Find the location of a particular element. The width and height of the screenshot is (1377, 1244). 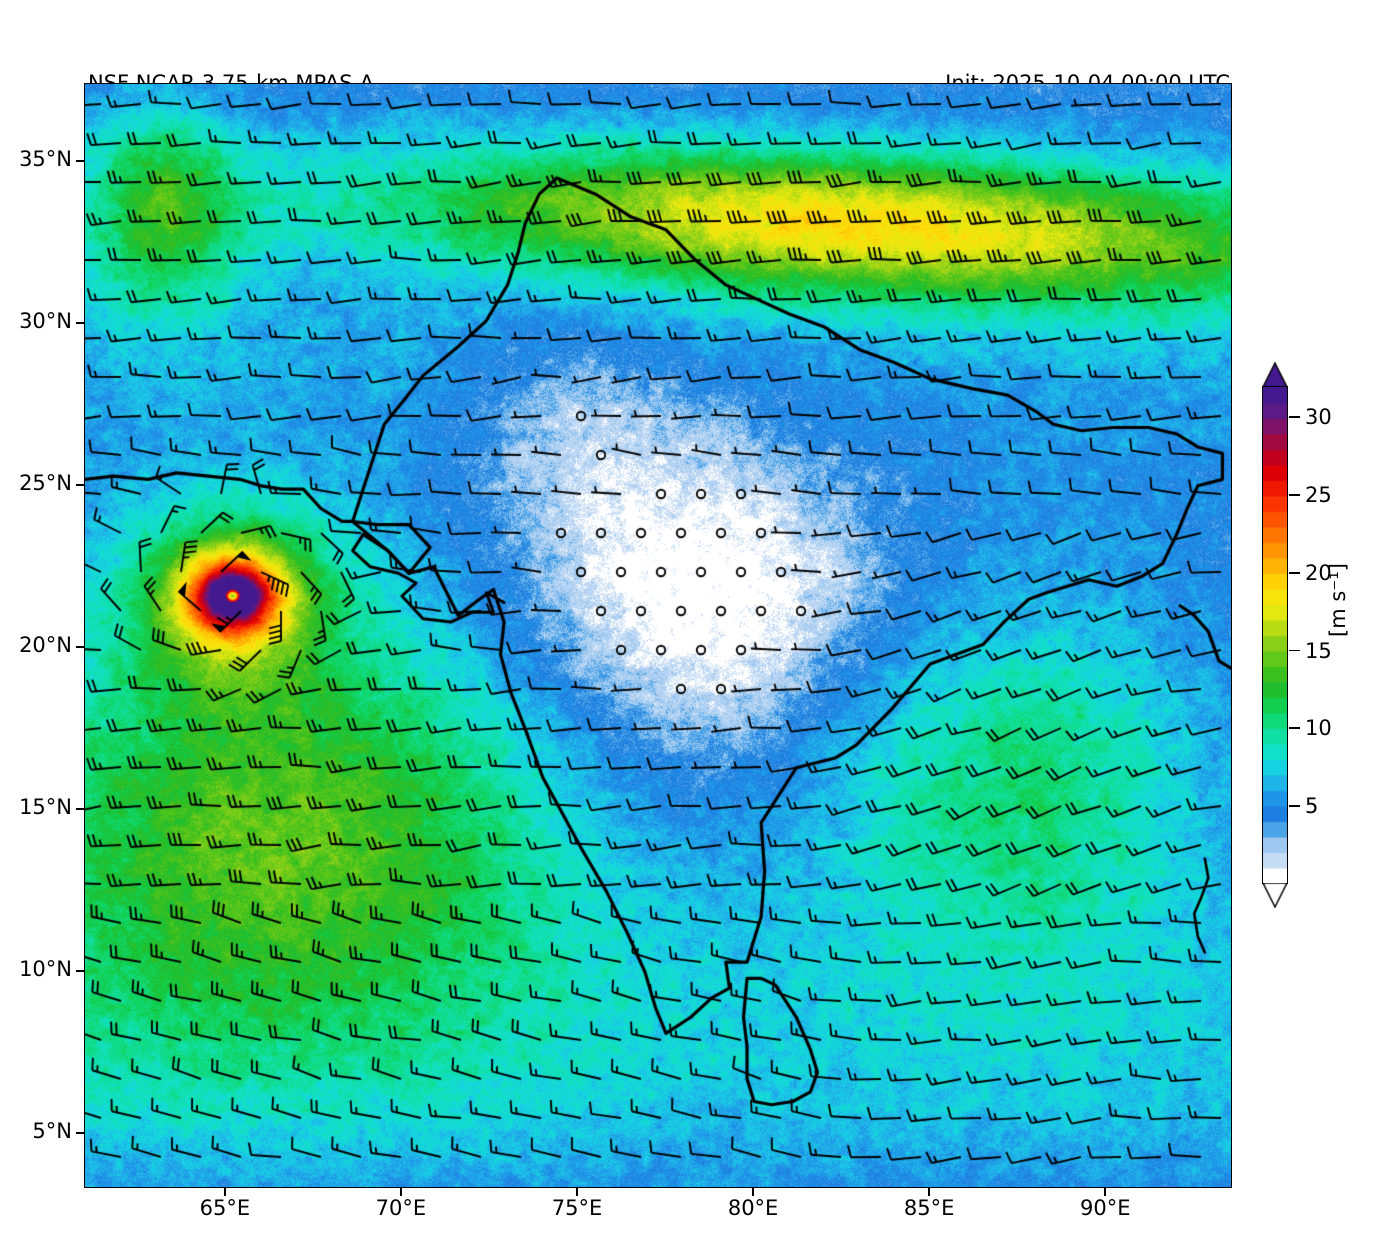

x-tick-label: 75°E is located at coordinates (577, 1208).